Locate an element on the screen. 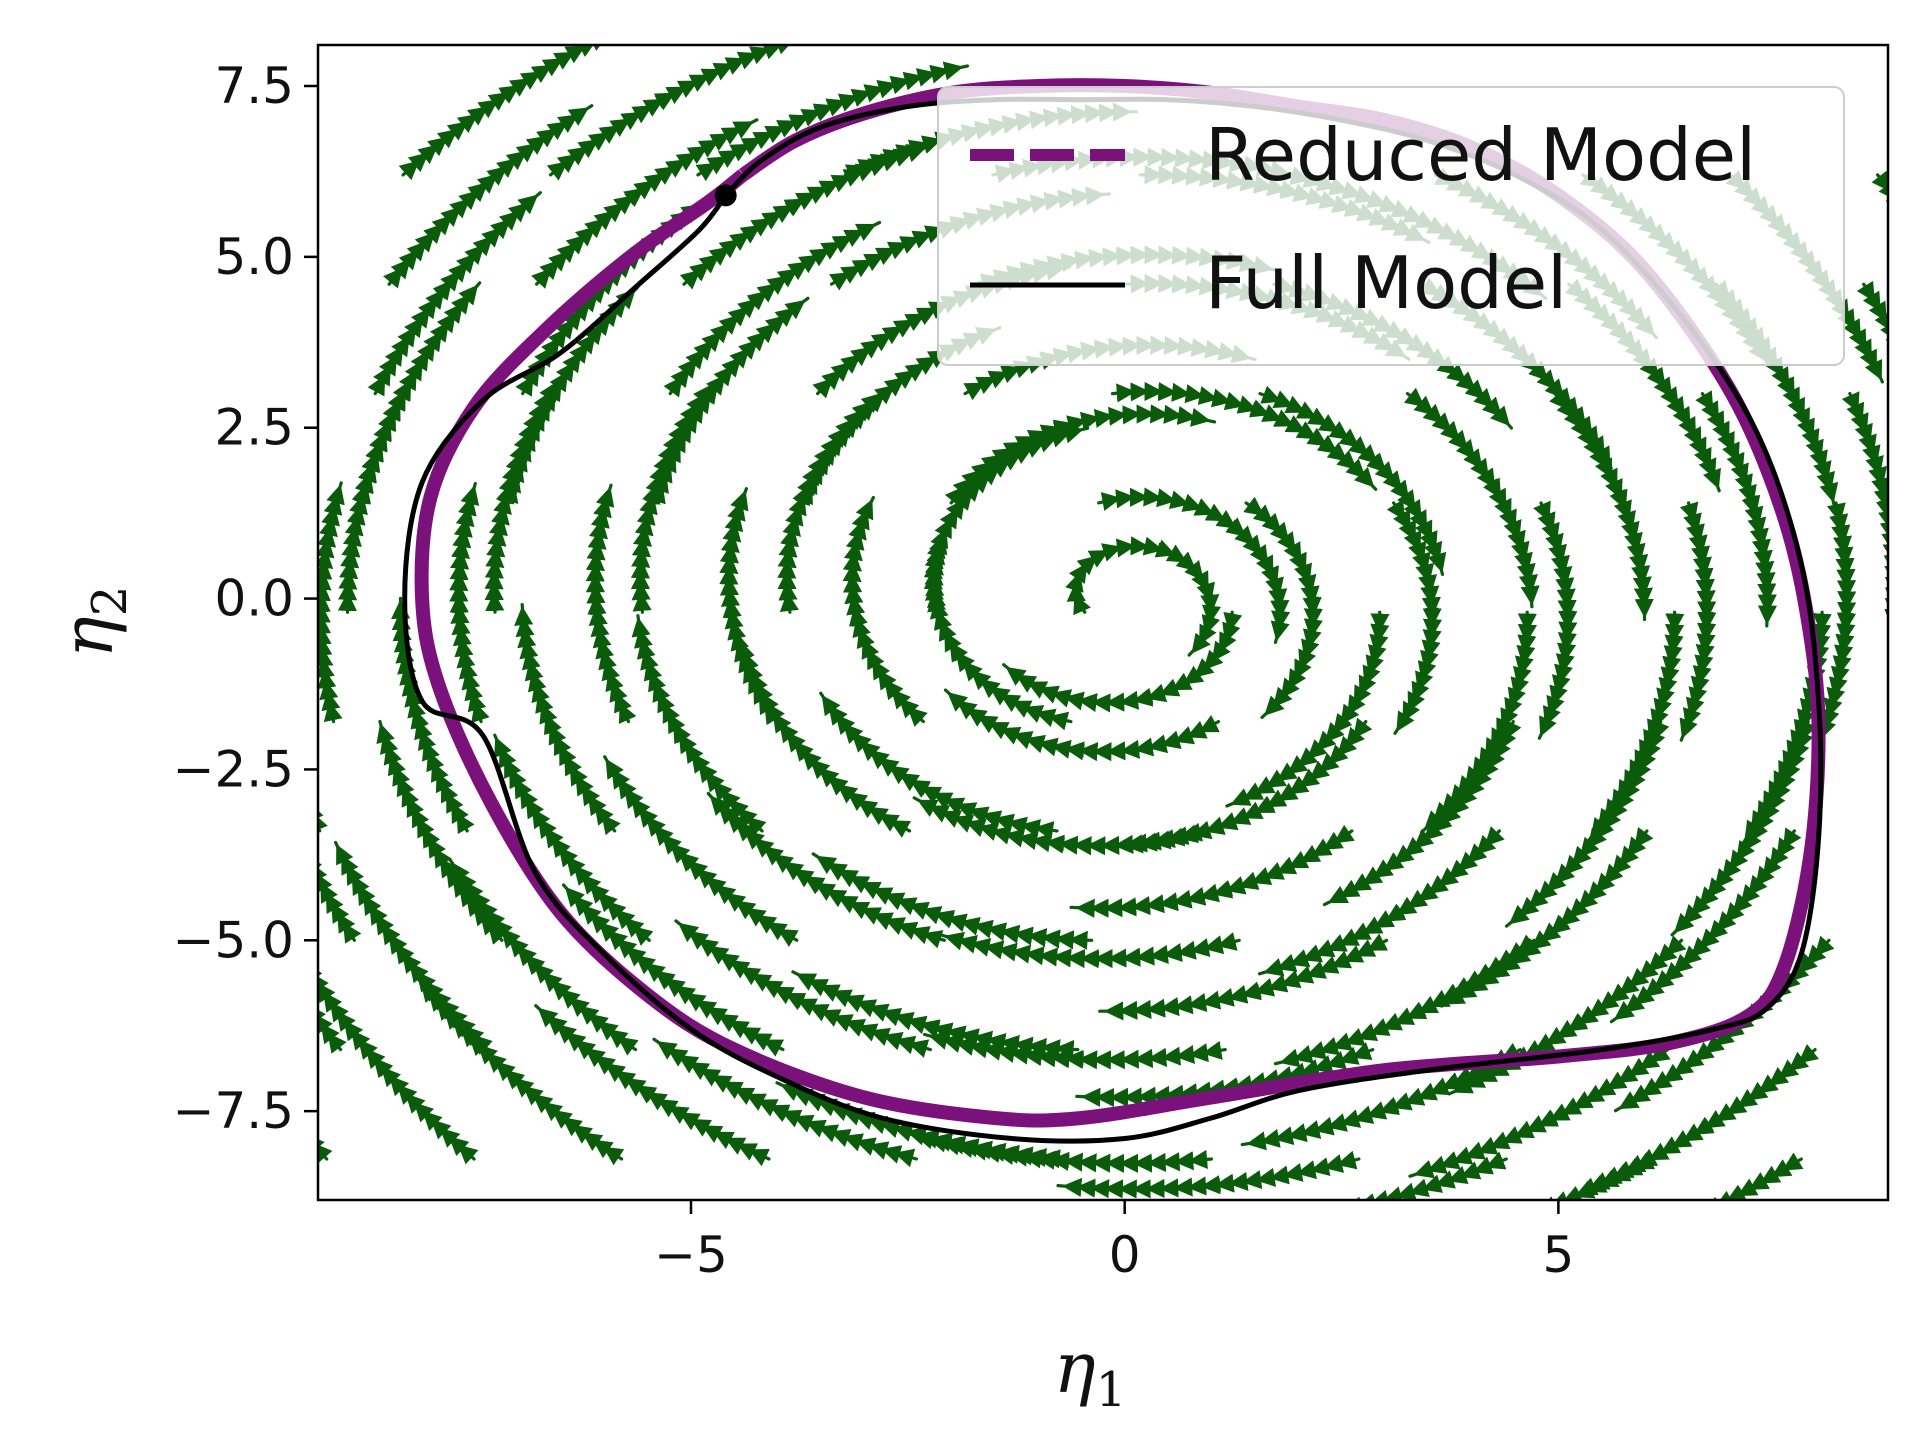 This screenshot has width=1920, height=1440. y-axis: −7.5 −5.0 −2.5 0.0 2.5 5.0 7.5 is located at coordinates (245, 598).